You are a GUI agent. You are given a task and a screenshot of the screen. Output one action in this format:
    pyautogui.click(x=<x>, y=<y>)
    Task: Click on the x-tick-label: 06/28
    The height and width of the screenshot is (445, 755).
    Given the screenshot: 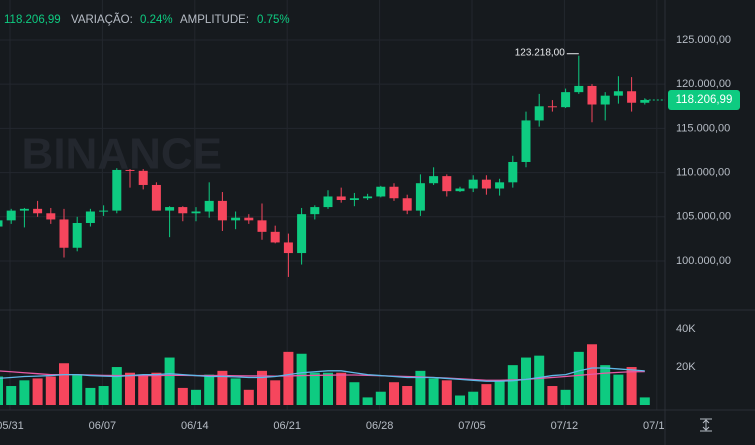 What is the action you would take?
    pyautogui.click(x=380, y=426)
    